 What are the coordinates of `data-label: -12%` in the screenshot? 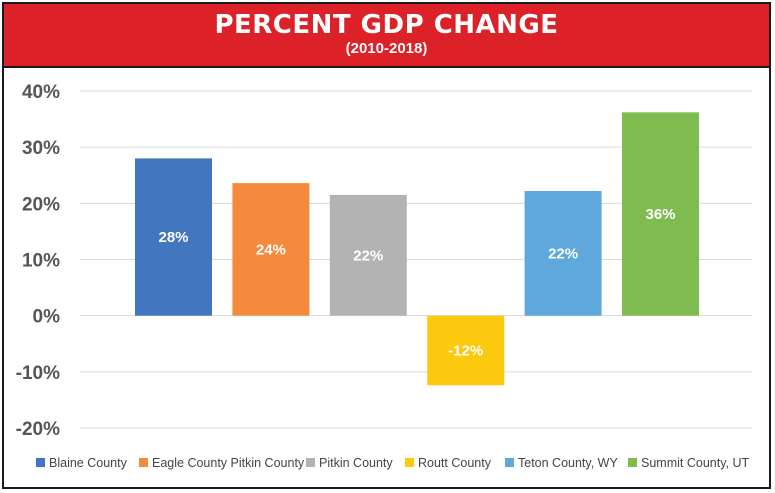 It's located at (465, 350).